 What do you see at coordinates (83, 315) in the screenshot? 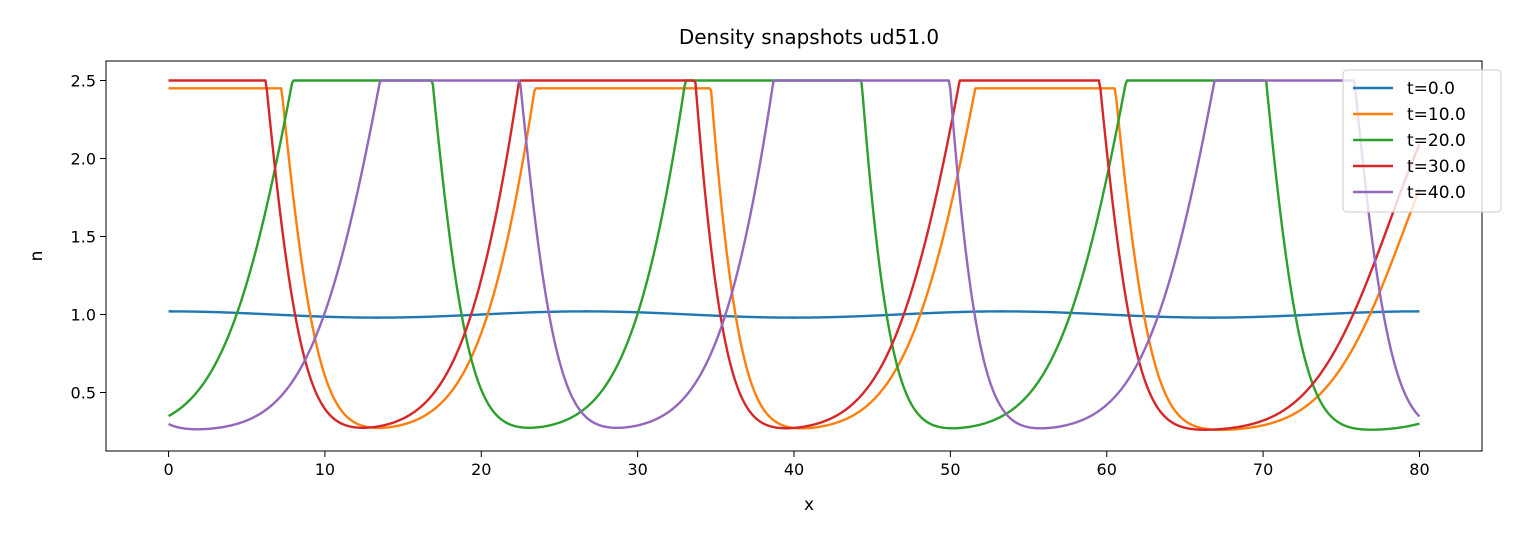
I see `y-tick-label: 1.0` at bounding box center [83, 315].